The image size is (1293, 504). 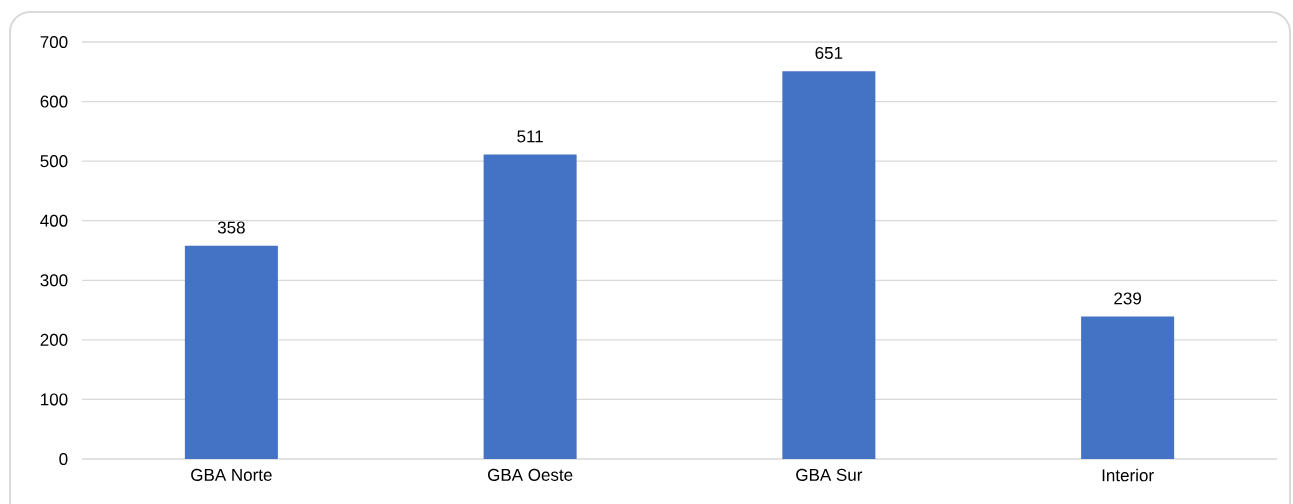 I want to click on y-tick-label: 400, so click(x=54, y=220).